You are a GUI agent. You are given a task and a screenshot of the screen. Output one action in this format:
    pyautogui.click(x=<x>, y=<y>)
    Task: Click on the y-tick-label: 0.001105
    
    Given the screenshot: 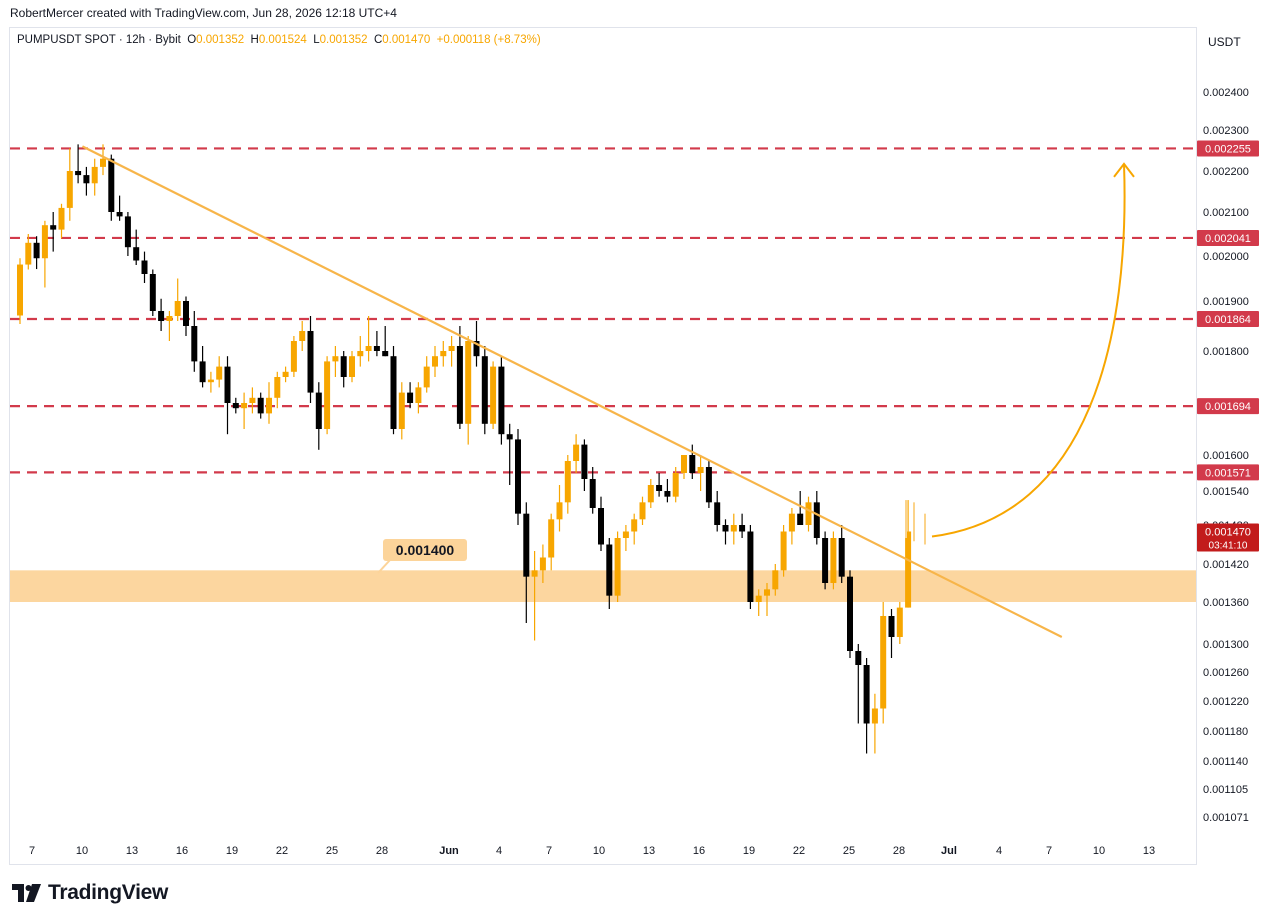 What is the action you would take?
    pyautogui.click(x=1225, y=790)
    